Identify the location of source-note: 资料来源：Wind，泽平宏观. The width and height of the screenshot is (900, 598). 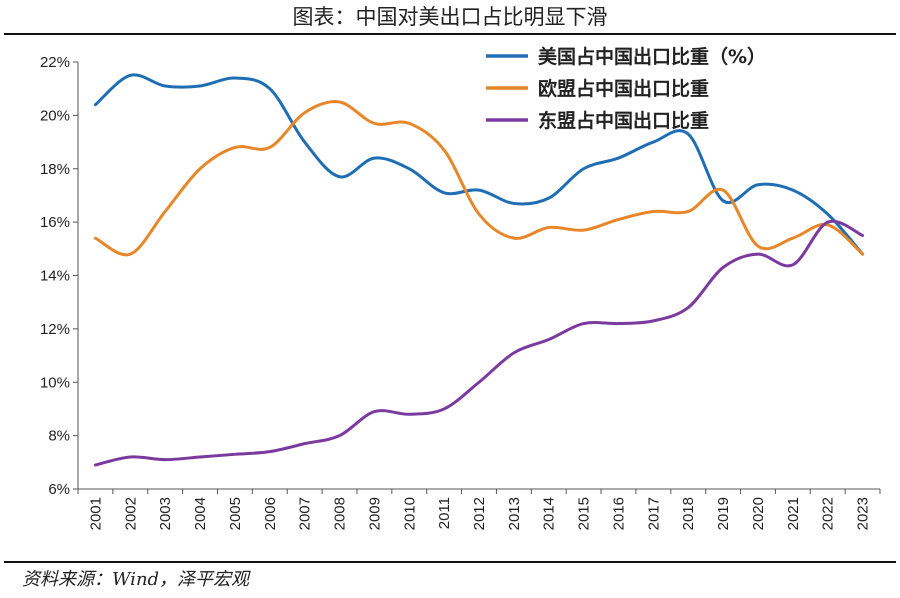
(136, 579).